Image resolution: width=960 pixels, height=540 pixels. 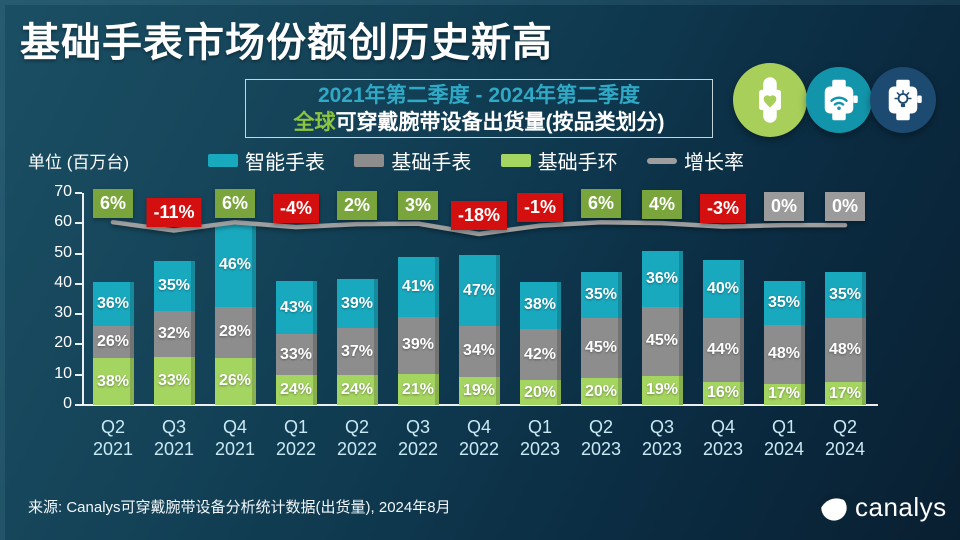 What do you see at coordinates (723, 208) in the screenshot?
I see `growth-rate-chip: -3%` at bounding box center [723, 208].